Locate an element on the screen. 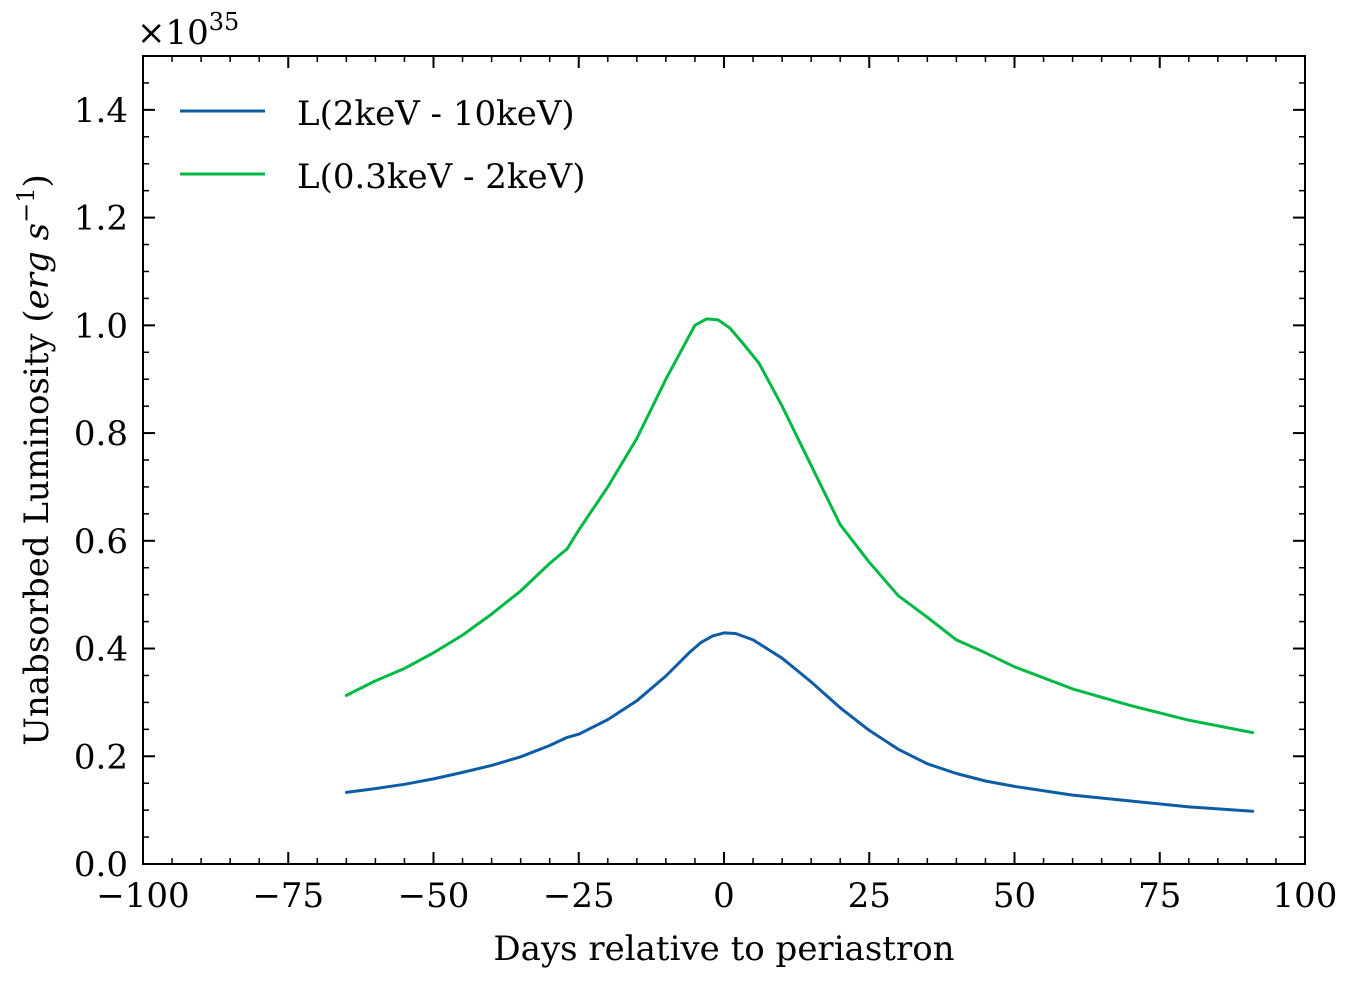  y-tick-label: 0.0 is located at coordinates (101, 865).